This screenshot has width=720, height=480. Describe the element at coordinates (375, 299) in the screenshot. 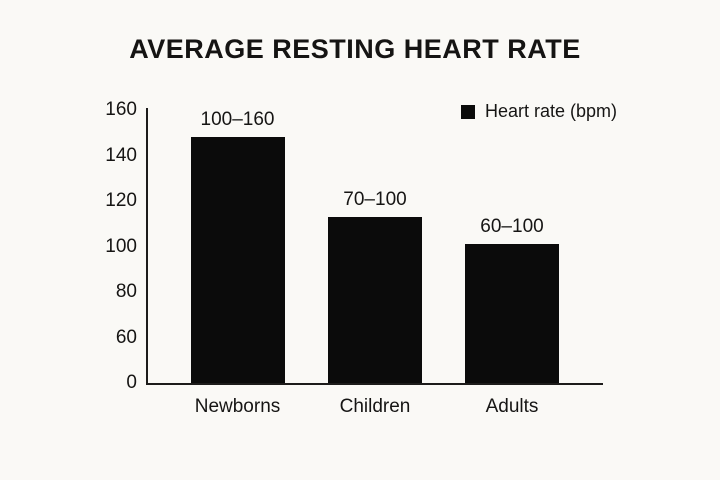

I see `bar-children` at that location.